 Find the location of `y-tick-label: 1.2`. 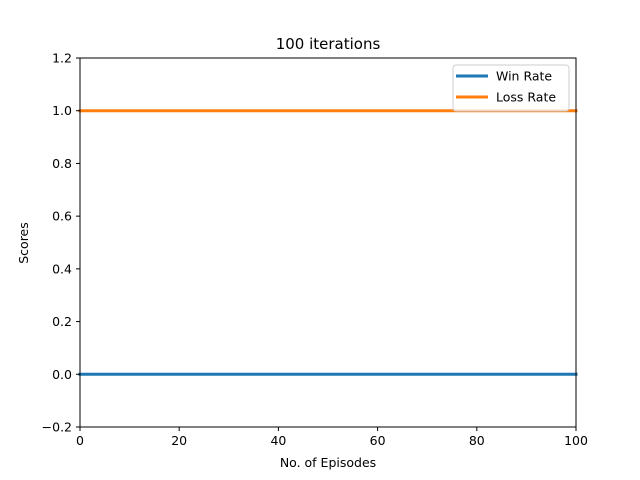

y-tick-label: 1.2 is located at coordinates (62, 58).